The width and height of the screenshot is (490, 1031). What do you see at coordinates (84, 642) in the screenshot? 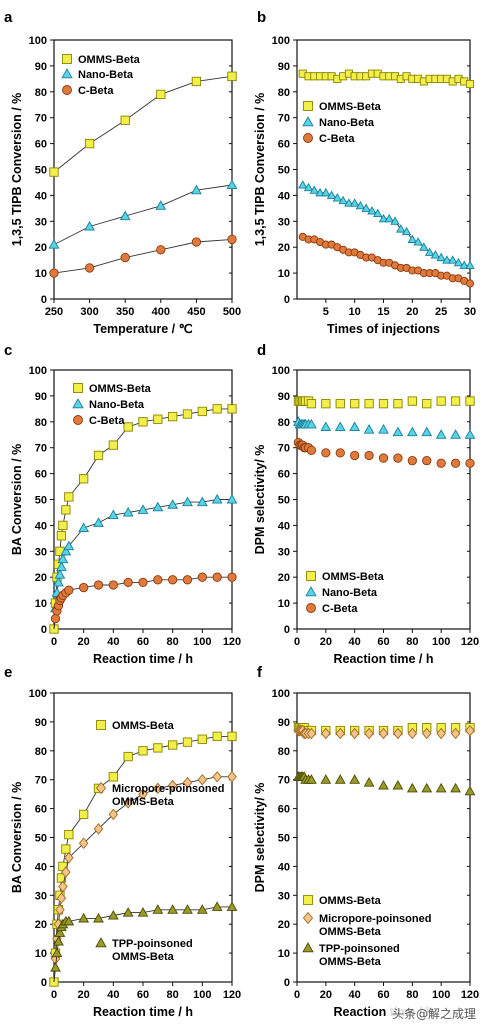
I see `x-tick-label: 20` at bounding box center [84, 642].